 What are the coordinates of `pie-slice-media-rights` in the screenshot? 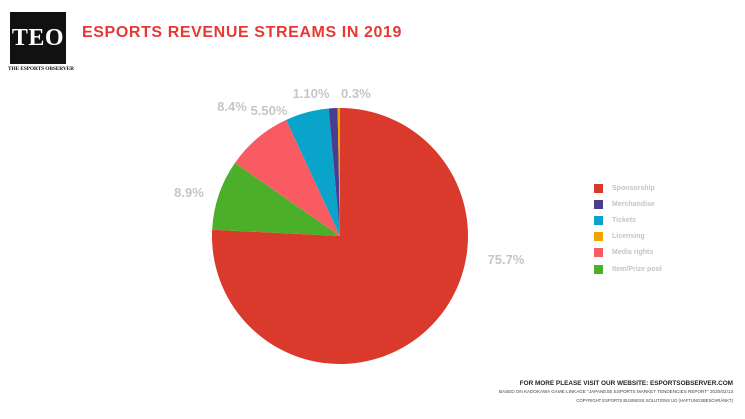 It's located at (287, 177).